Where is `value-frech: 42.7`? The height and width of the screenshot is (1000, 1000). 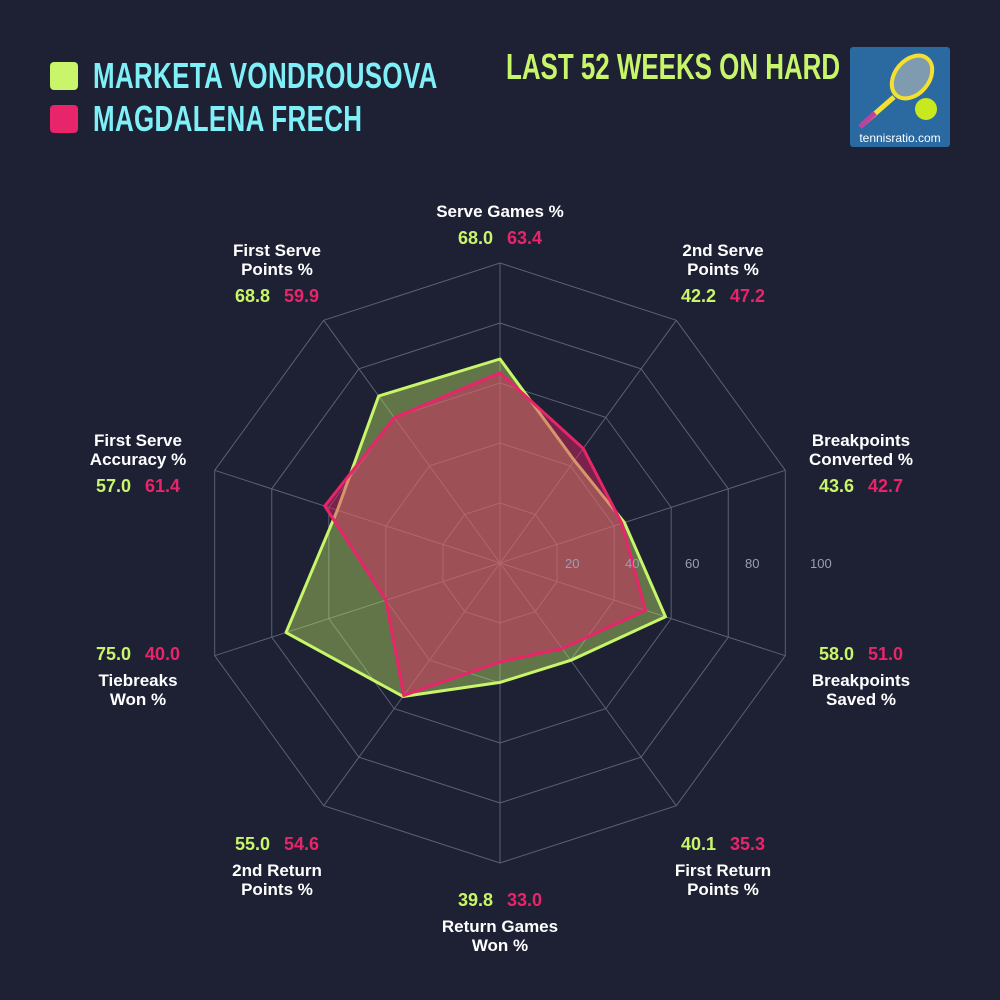 value-frech: 42.7 is located at coordinates (886, 486).